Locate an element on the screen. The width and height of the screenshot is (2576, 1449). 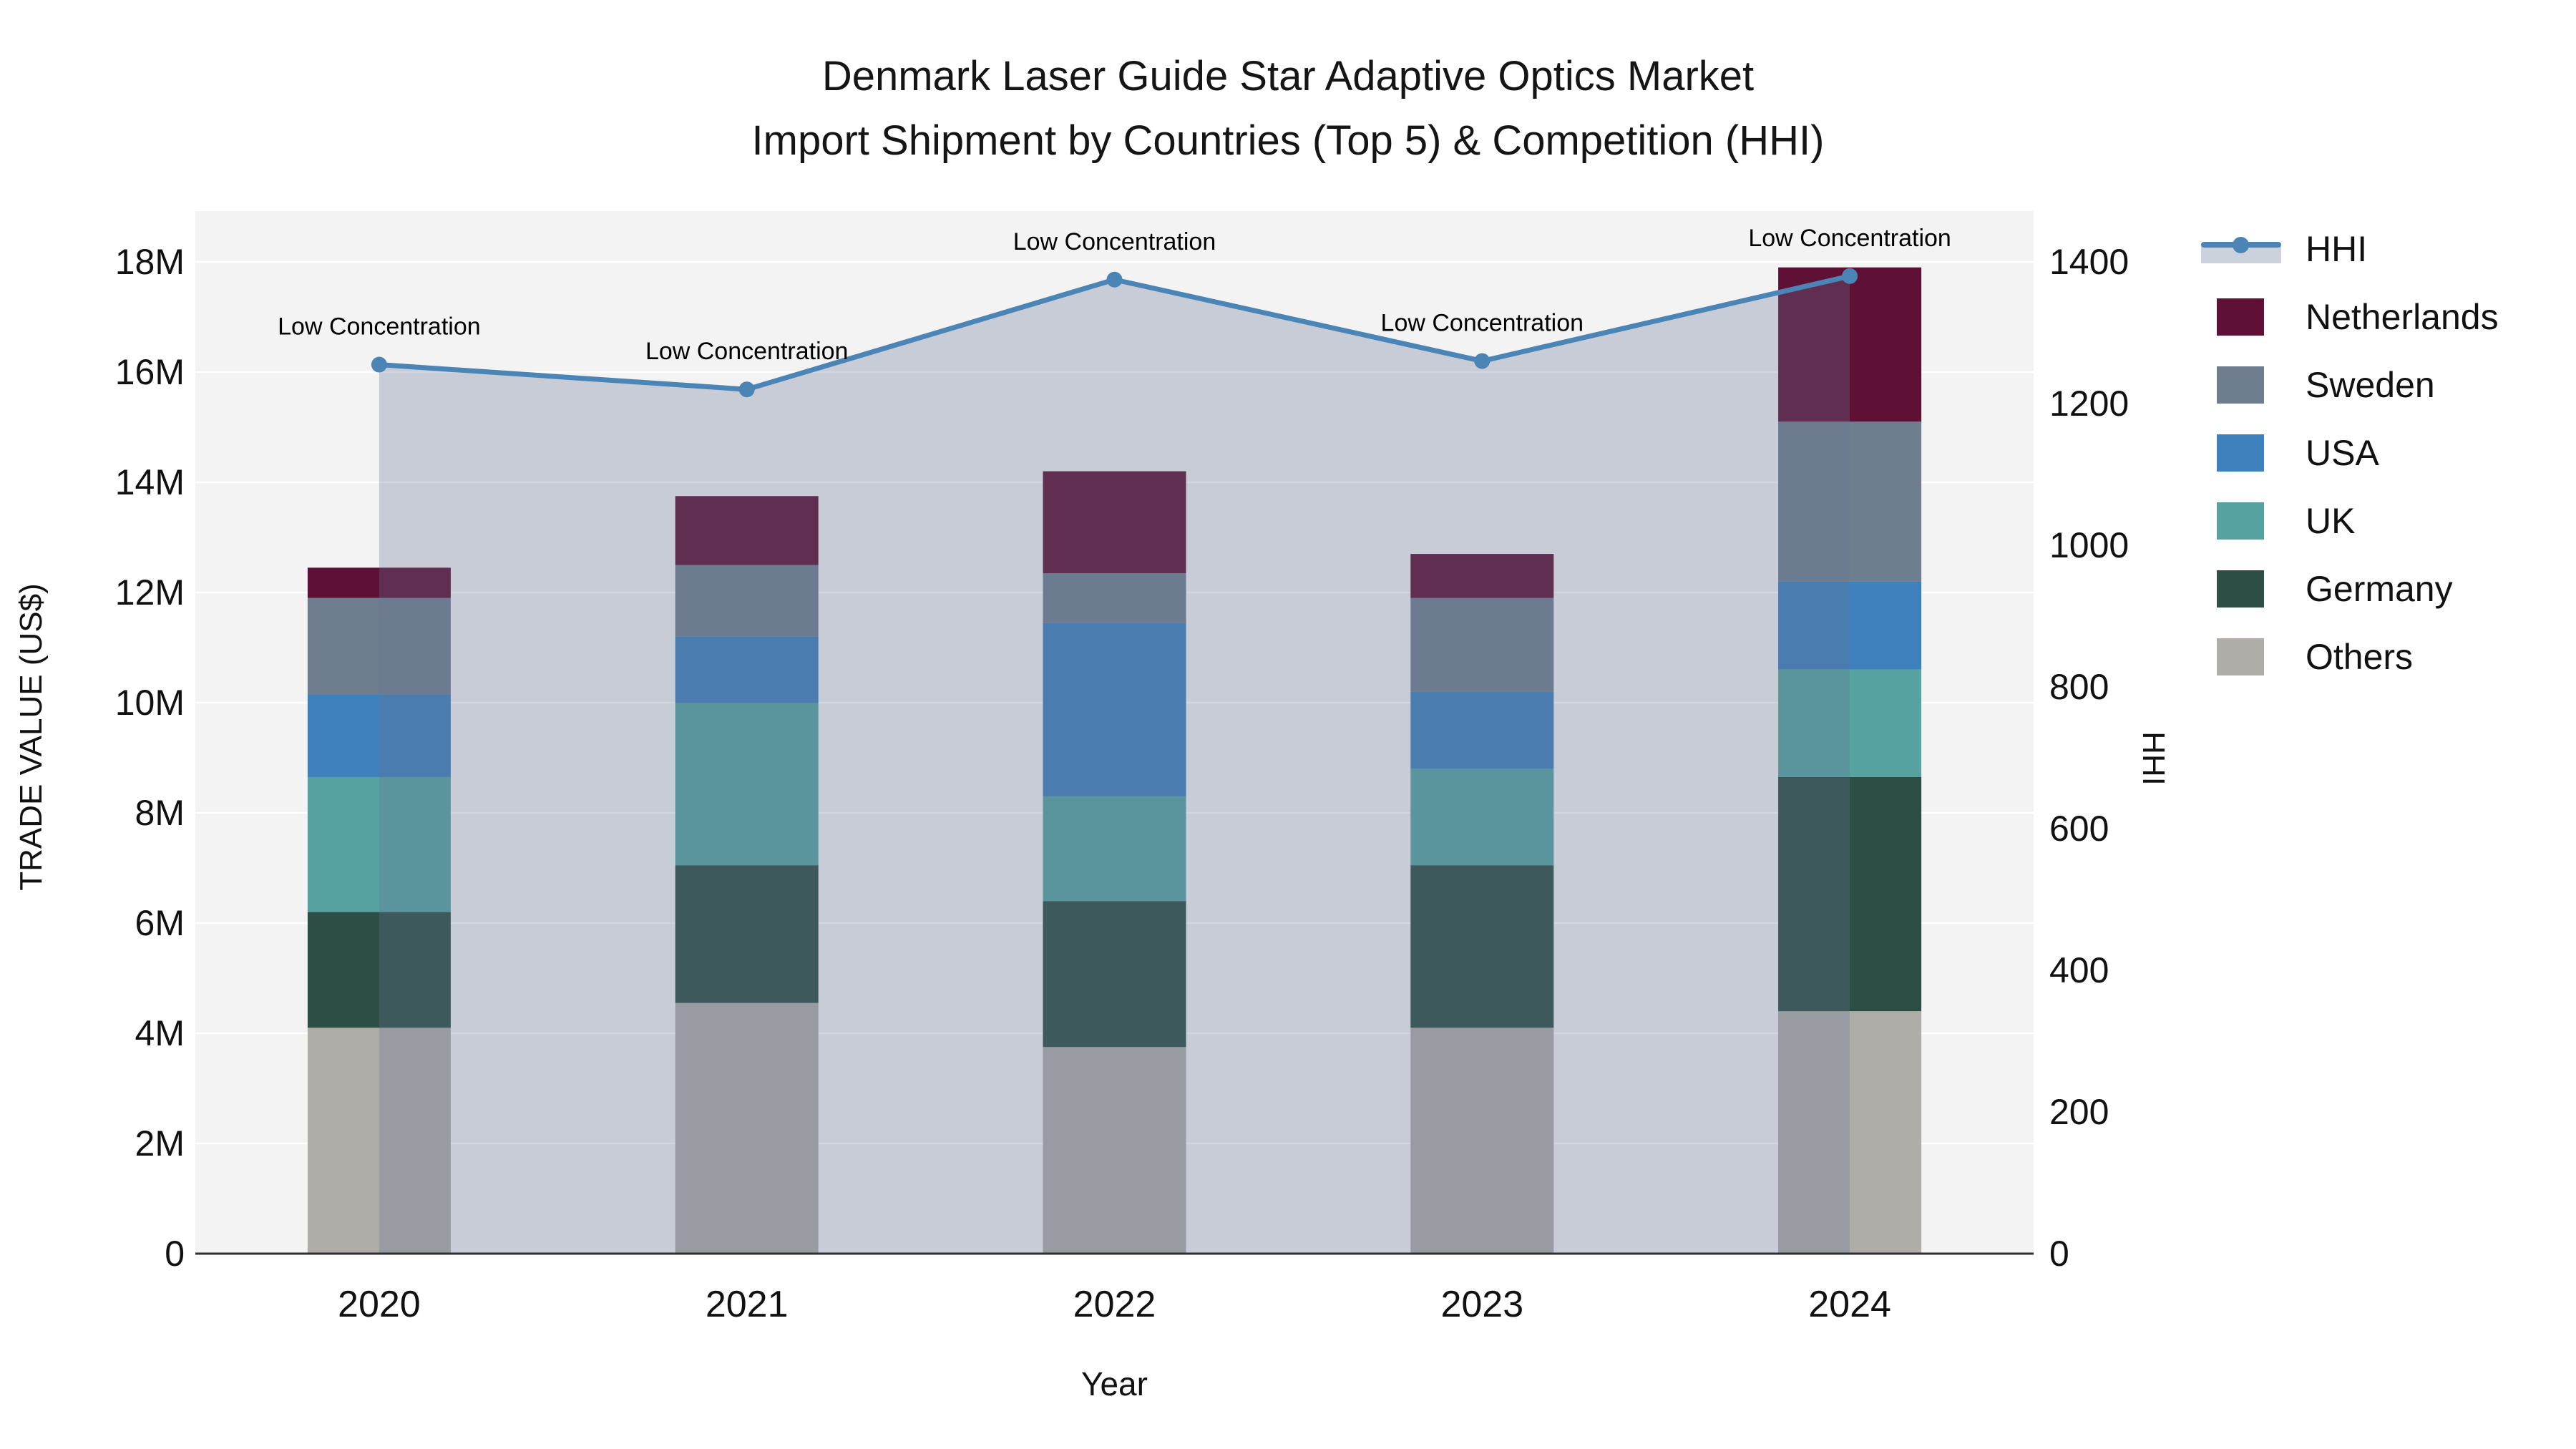
x-tick-2021: 2021 is located at coordinates (747, 1304).